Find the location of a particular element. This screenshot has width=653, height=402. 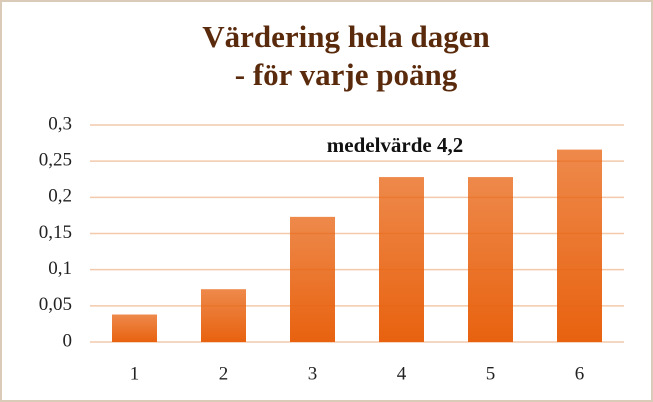

y-tick-label: 0,2 is located at coordinates (60, 196).